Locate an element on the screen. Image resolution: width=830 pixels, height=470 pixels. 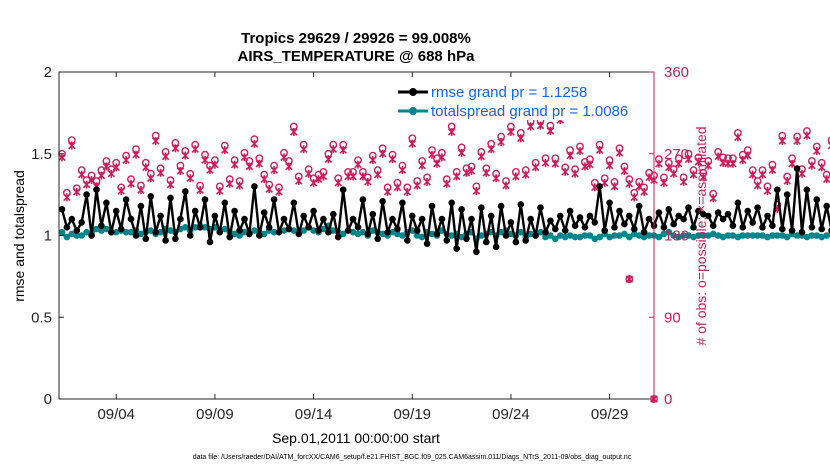
legend-rmse-marker is located at coordinates (413, 92).